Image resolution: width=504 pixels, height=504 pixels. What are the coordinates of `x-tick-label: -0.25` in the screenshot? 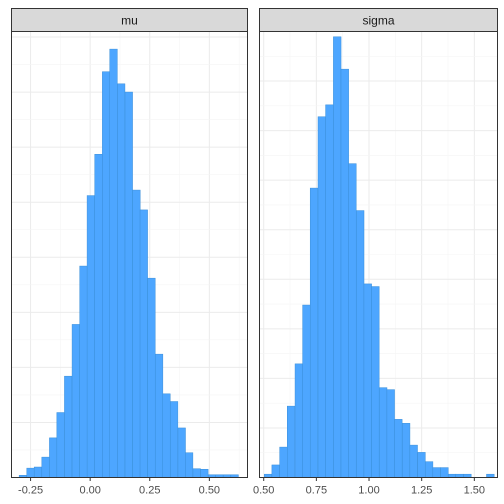 It's located at (30, 491).